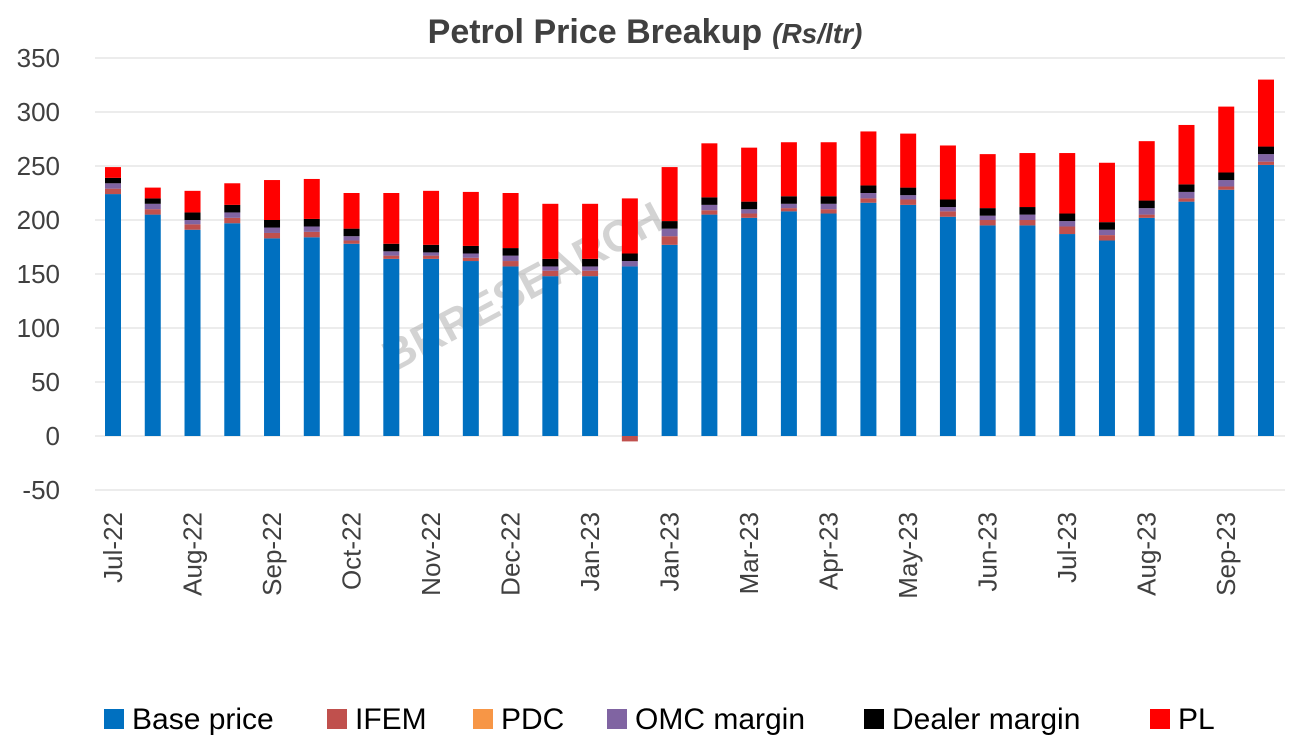 Image resolution: width=1292 pixels, height=752 pixels. I want to click on y-tick-label: 150, so click(38, 274).